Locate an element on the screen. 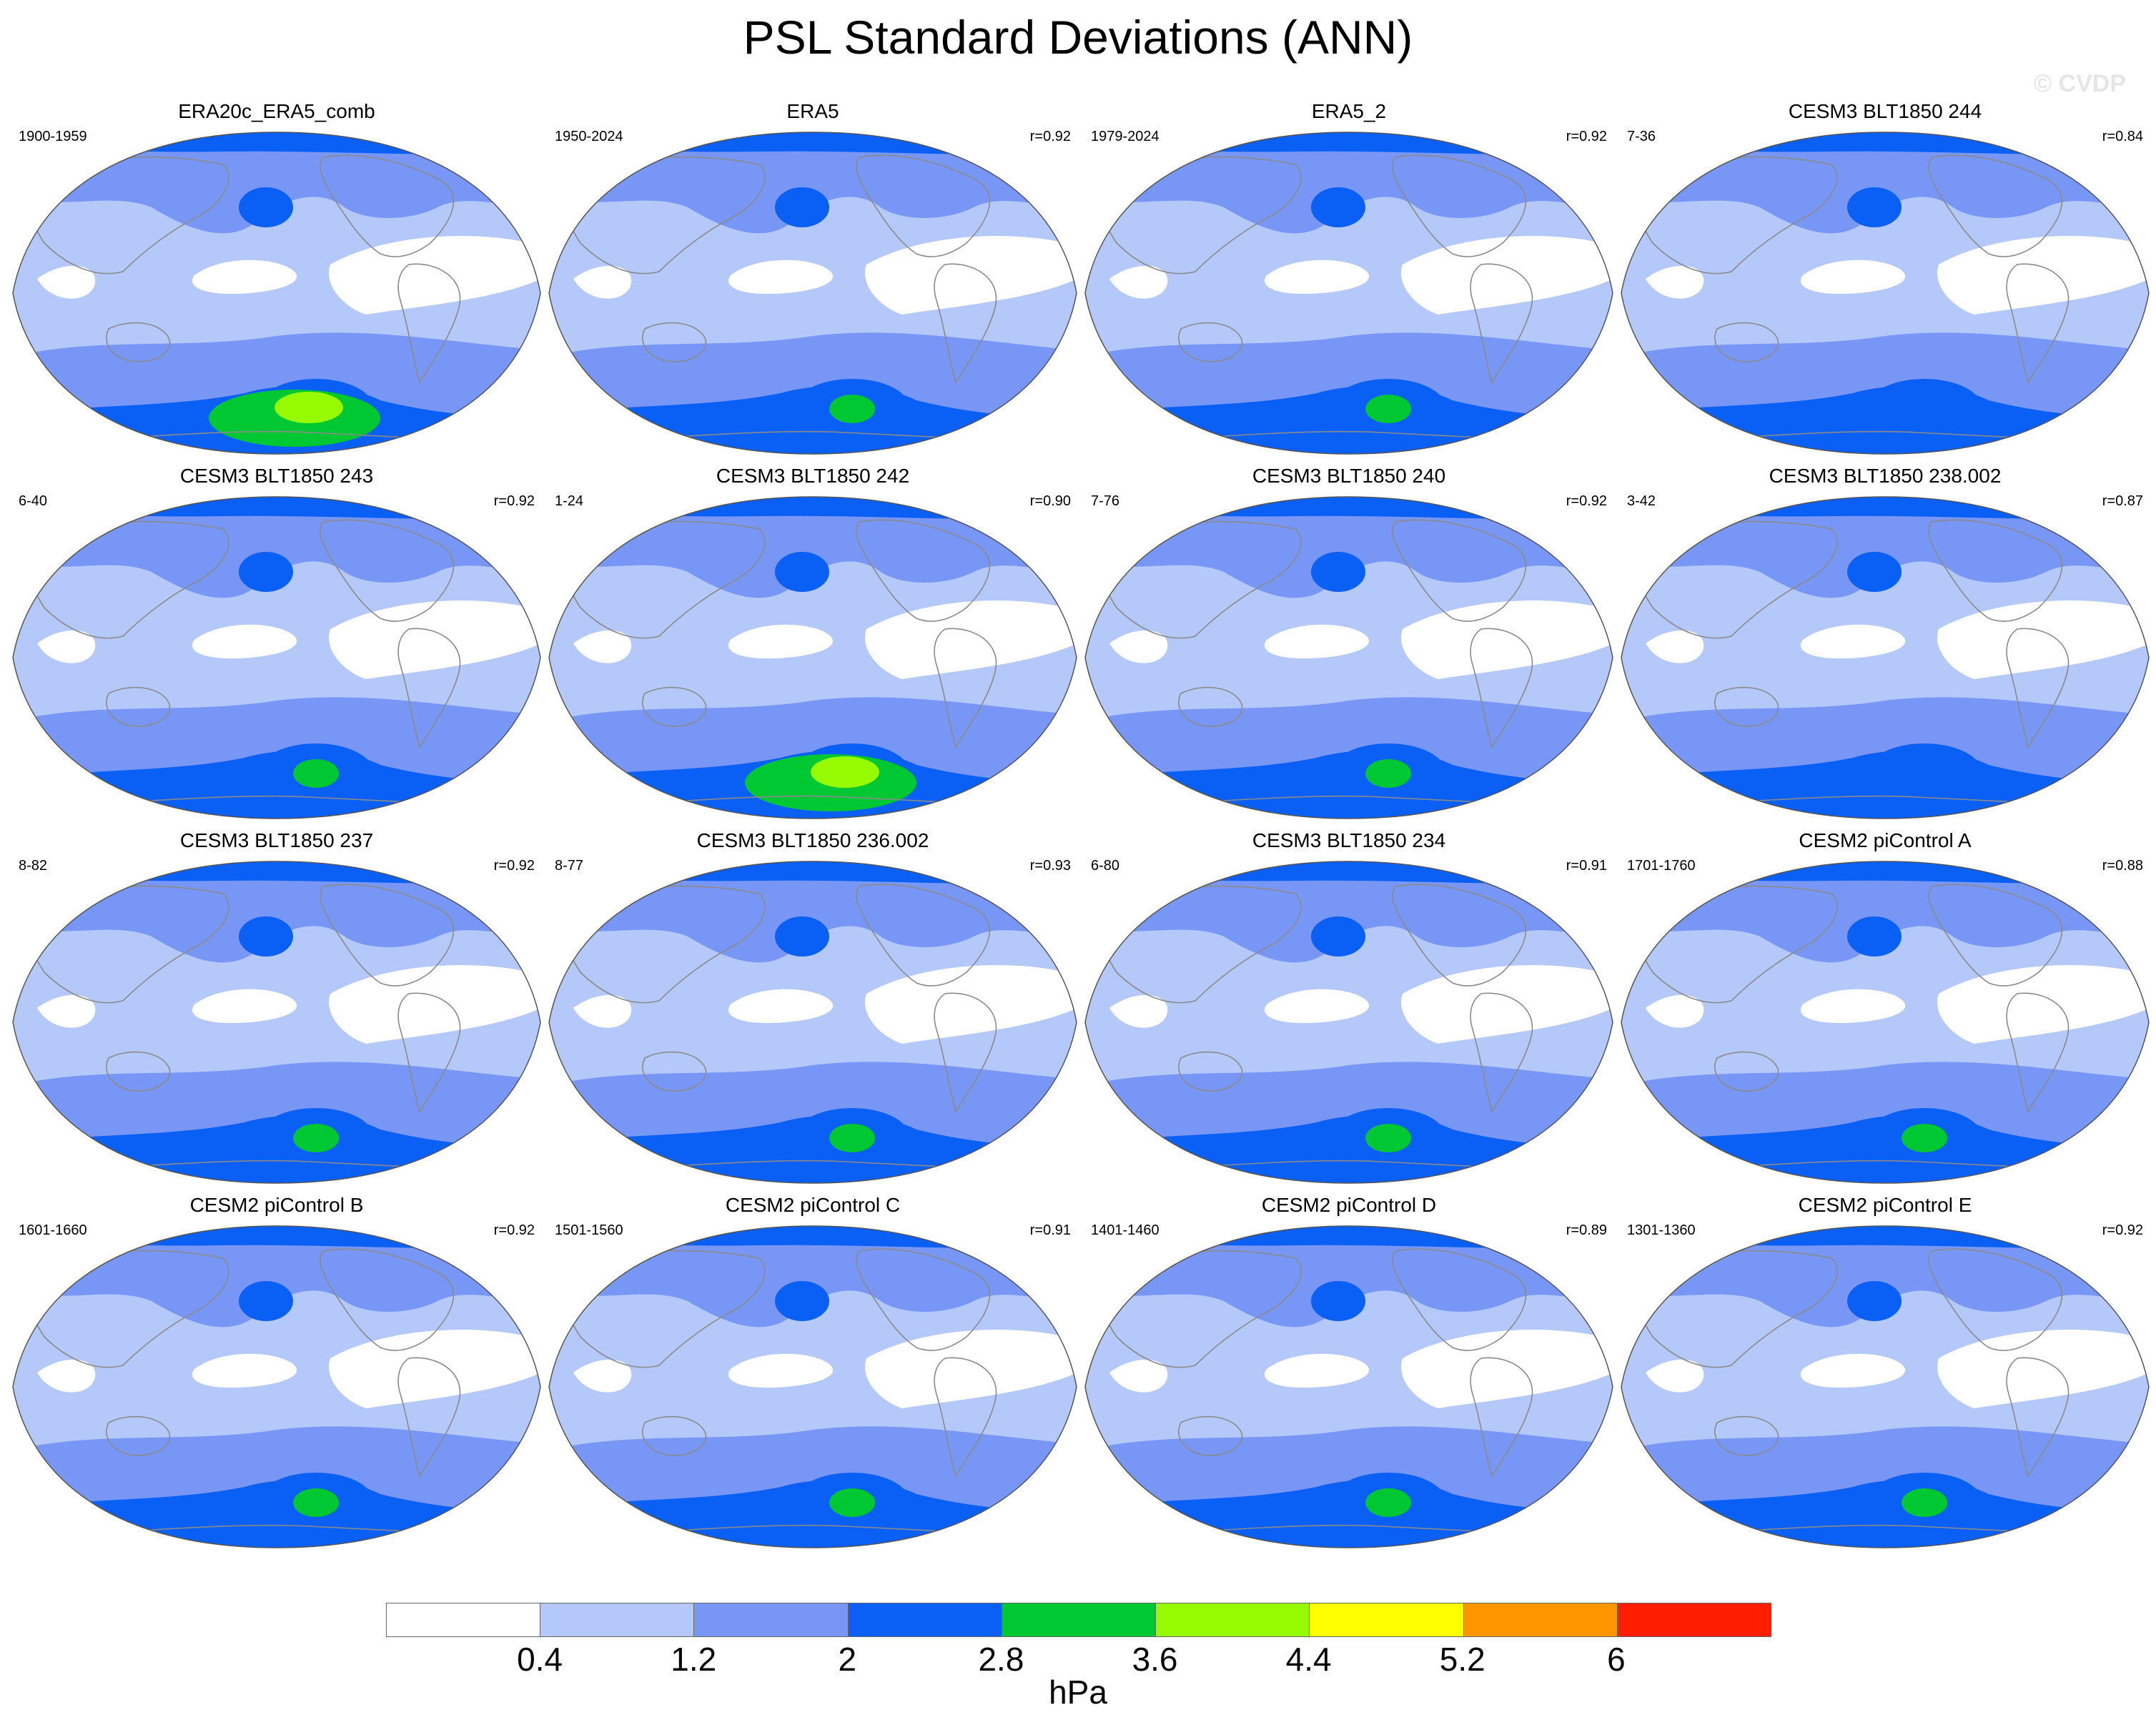 The height and width of the screenshot is (1730, 2156). panel-pattern-correlation: r=0.93 is located at coordinates (1050, 866).